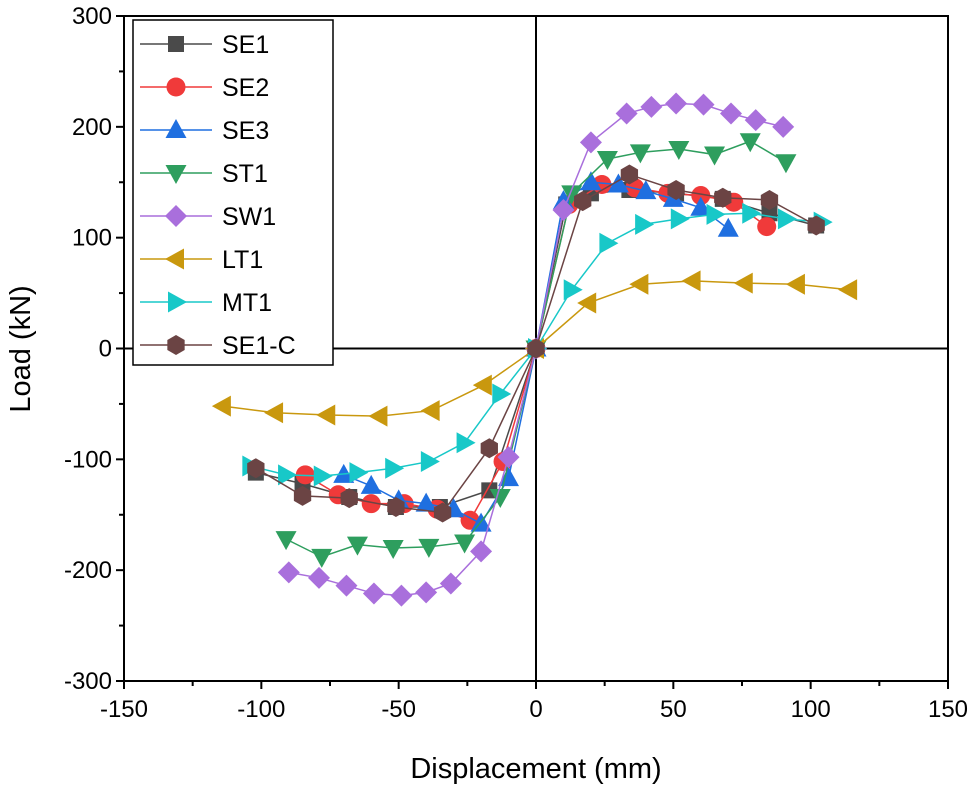 The width and height of the screenshot is (976, 797). Describe the element at coordinates (176, 174) in the screenshot. I see `legend-marker-st1` at that location.